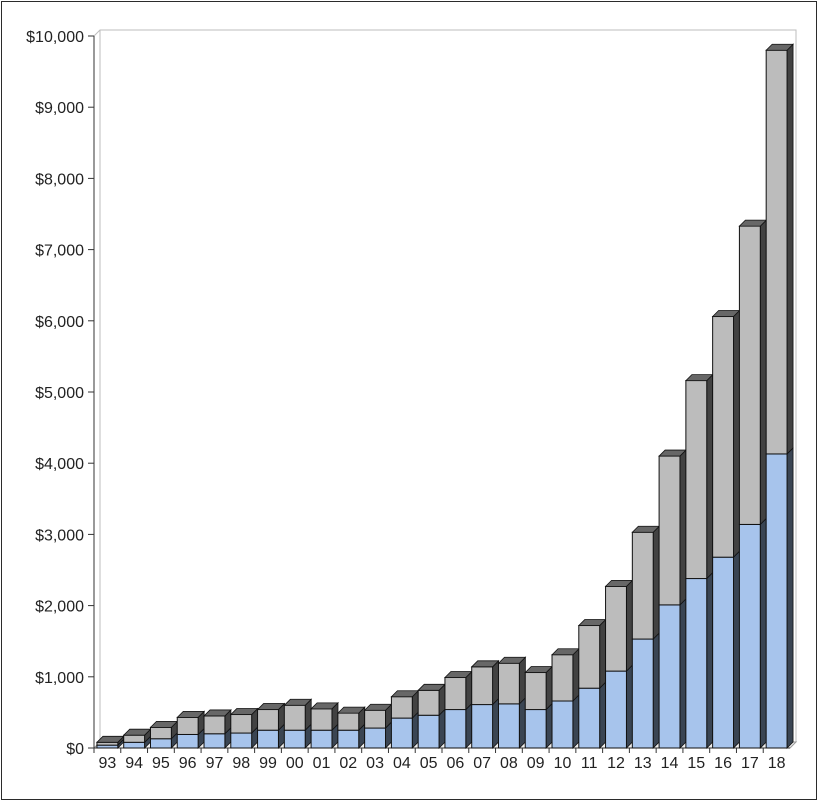 This screenshot has width=820, height=803. Describe the element at coordinates (429, 763) in the screenshot. I see `x-tick-label: 05` at that location.